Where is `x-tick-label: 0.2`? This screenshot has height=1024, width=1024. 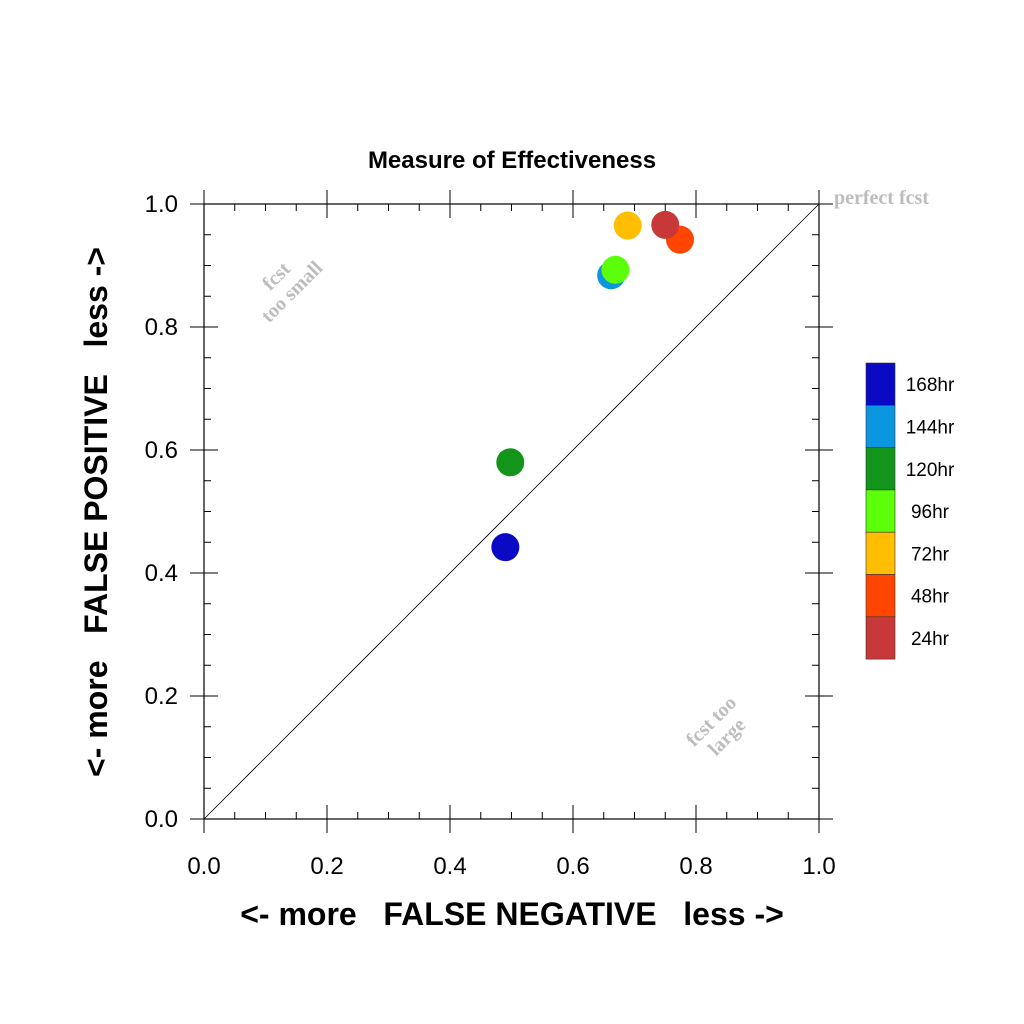 x-tick-label: 0.2 is located at coordinates (326, 866).